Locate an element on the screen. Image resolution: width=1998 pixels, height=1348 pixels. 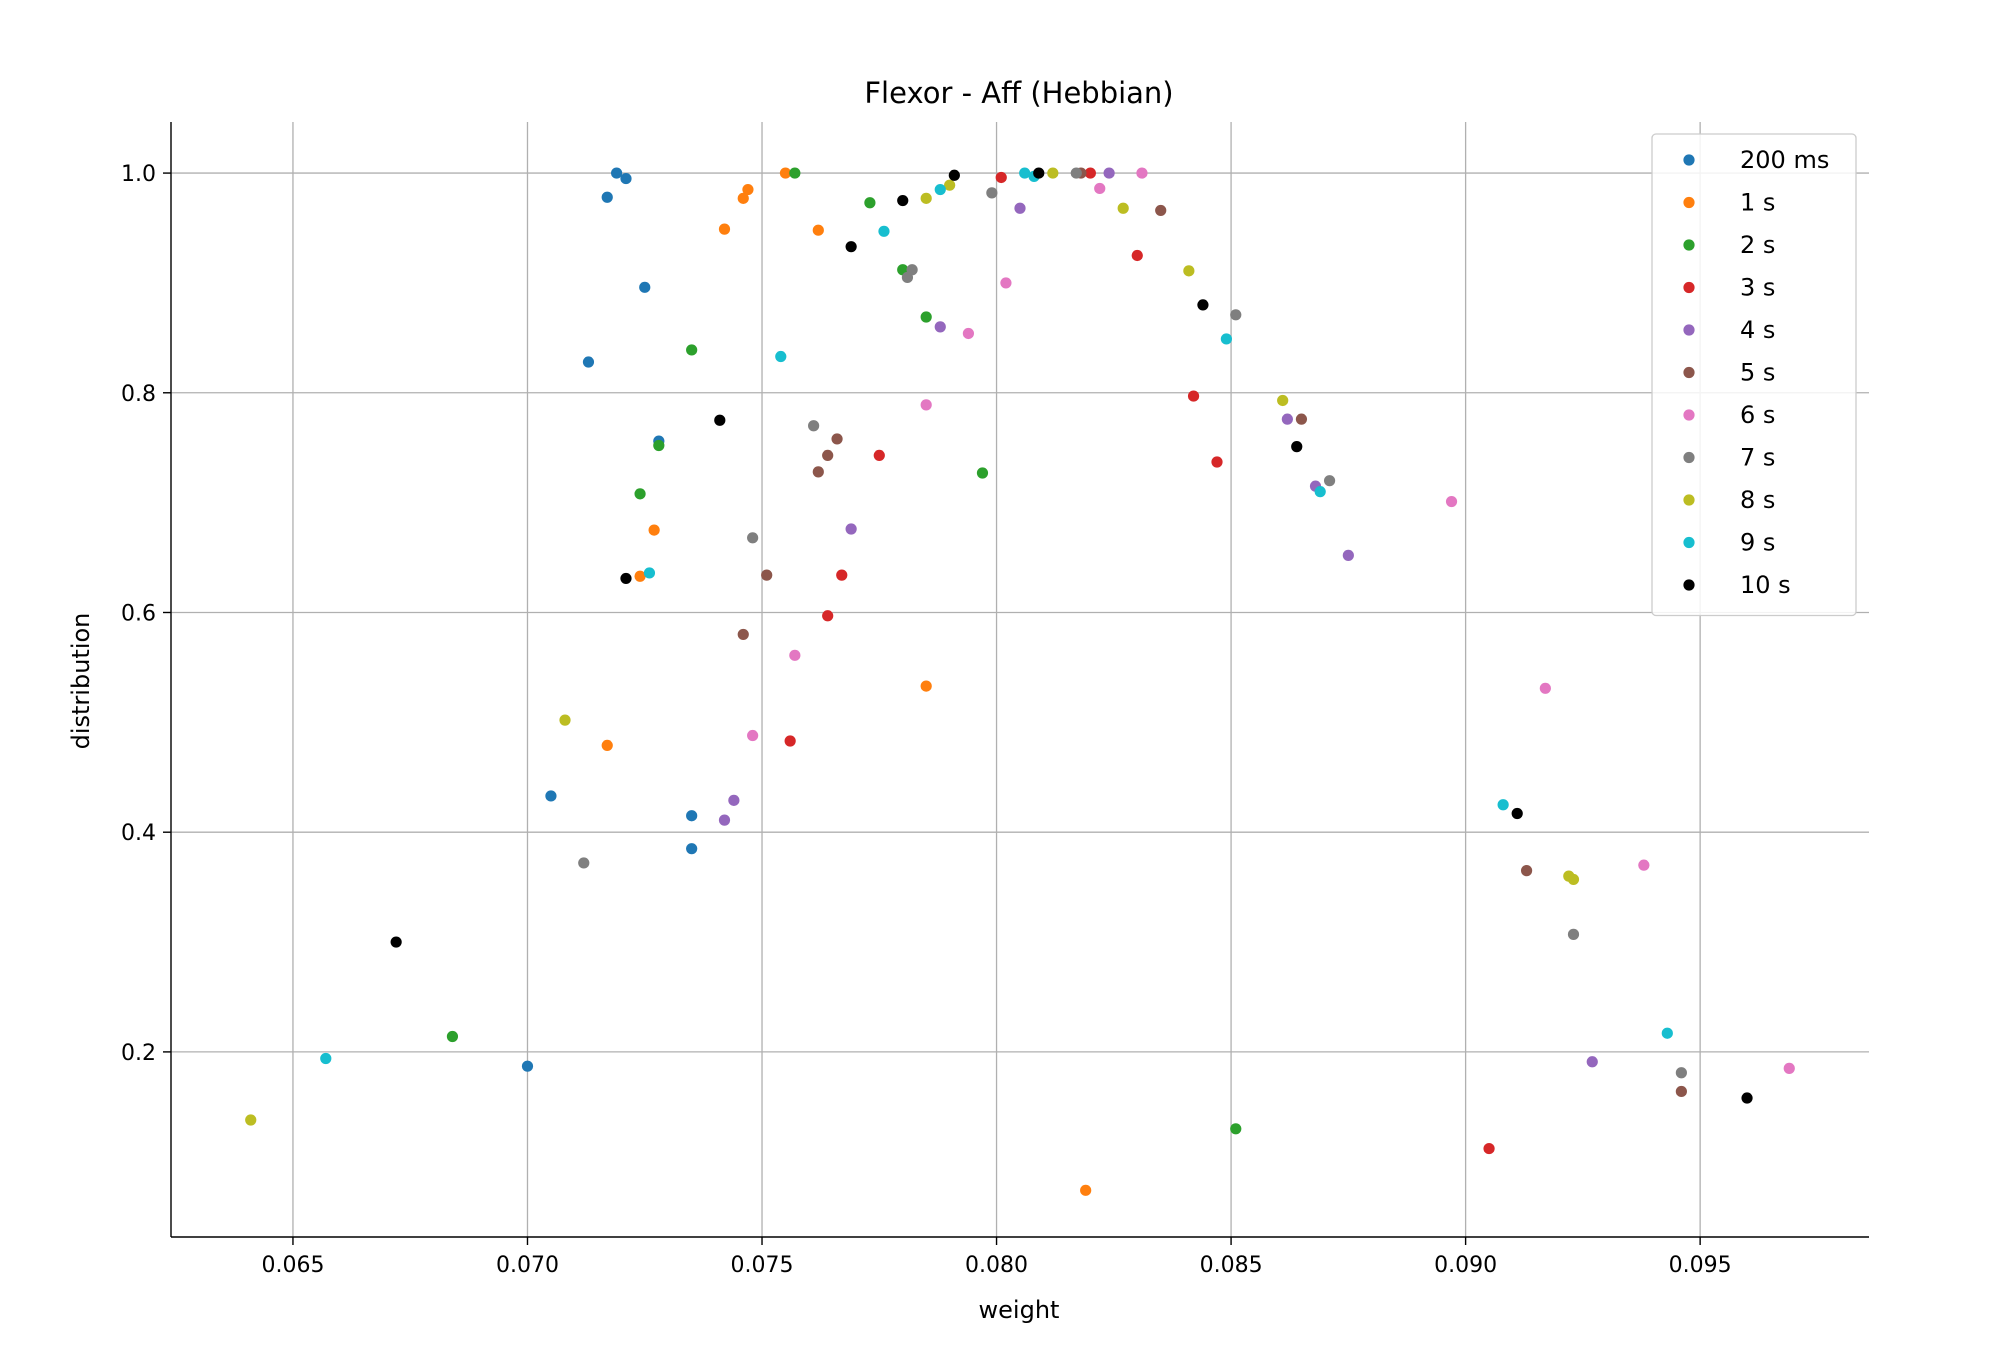
legend-label: 9 s is located at coordinates (1757, 543).